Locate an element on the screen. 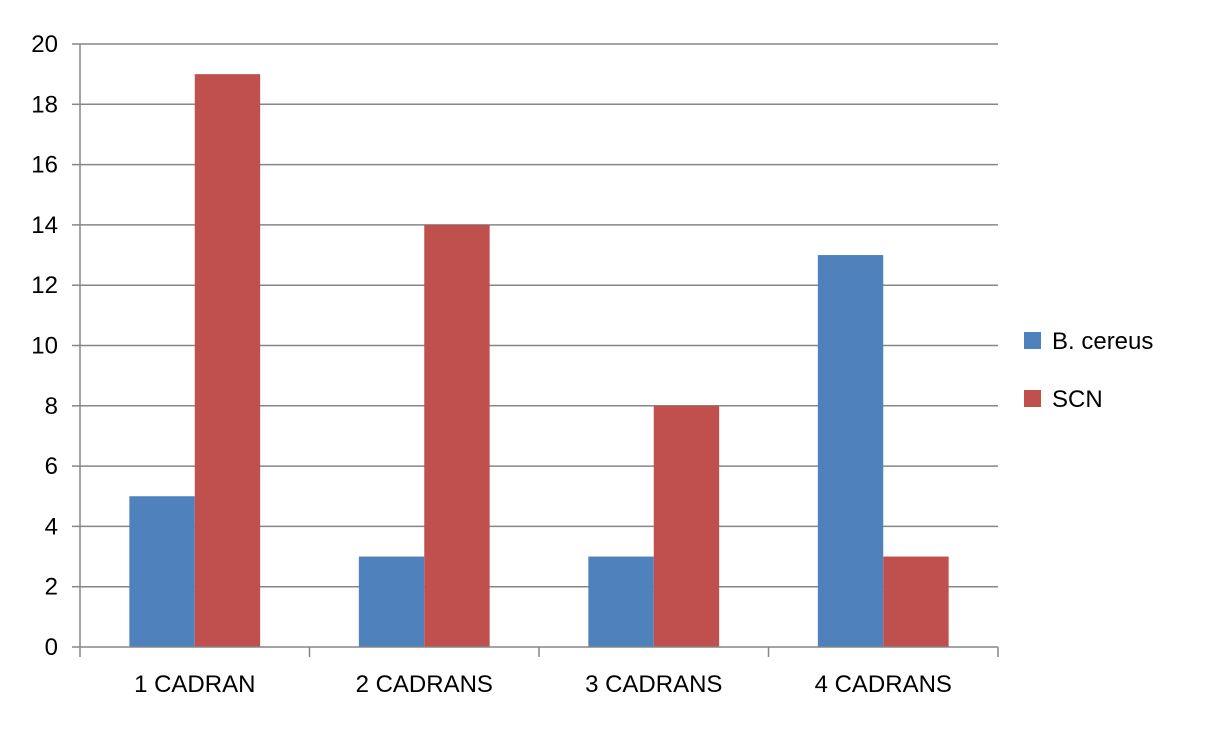  y-tick-label: 0 is located at coordinates (51, 647).